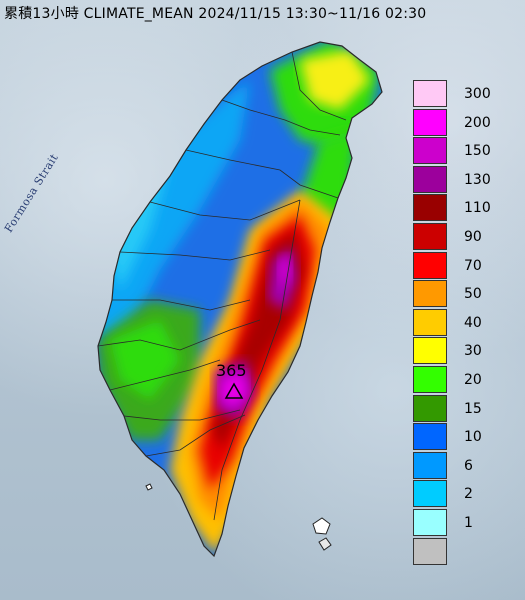 This screenshot has height=600, width=525. Describe the element at coordinates (473, 351) in the screenshot. I see `legend-tick-label: 30` at that location.